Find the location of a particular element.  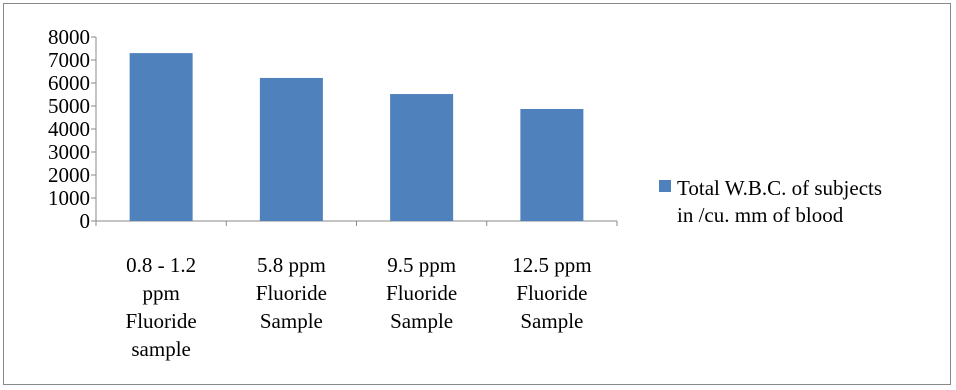

y-tick-label: 6000 is located at coordinates (69, 83).